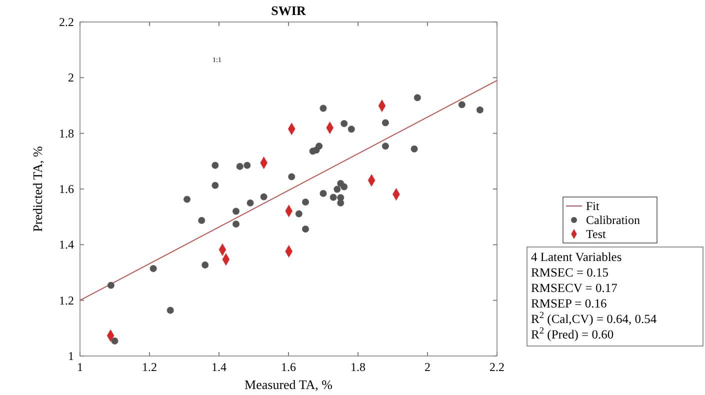 The image size is (705, 395). Describe the element at coordinates (219, 367) in the screenshot. I see `x-tick-label: 1.4` at that location.